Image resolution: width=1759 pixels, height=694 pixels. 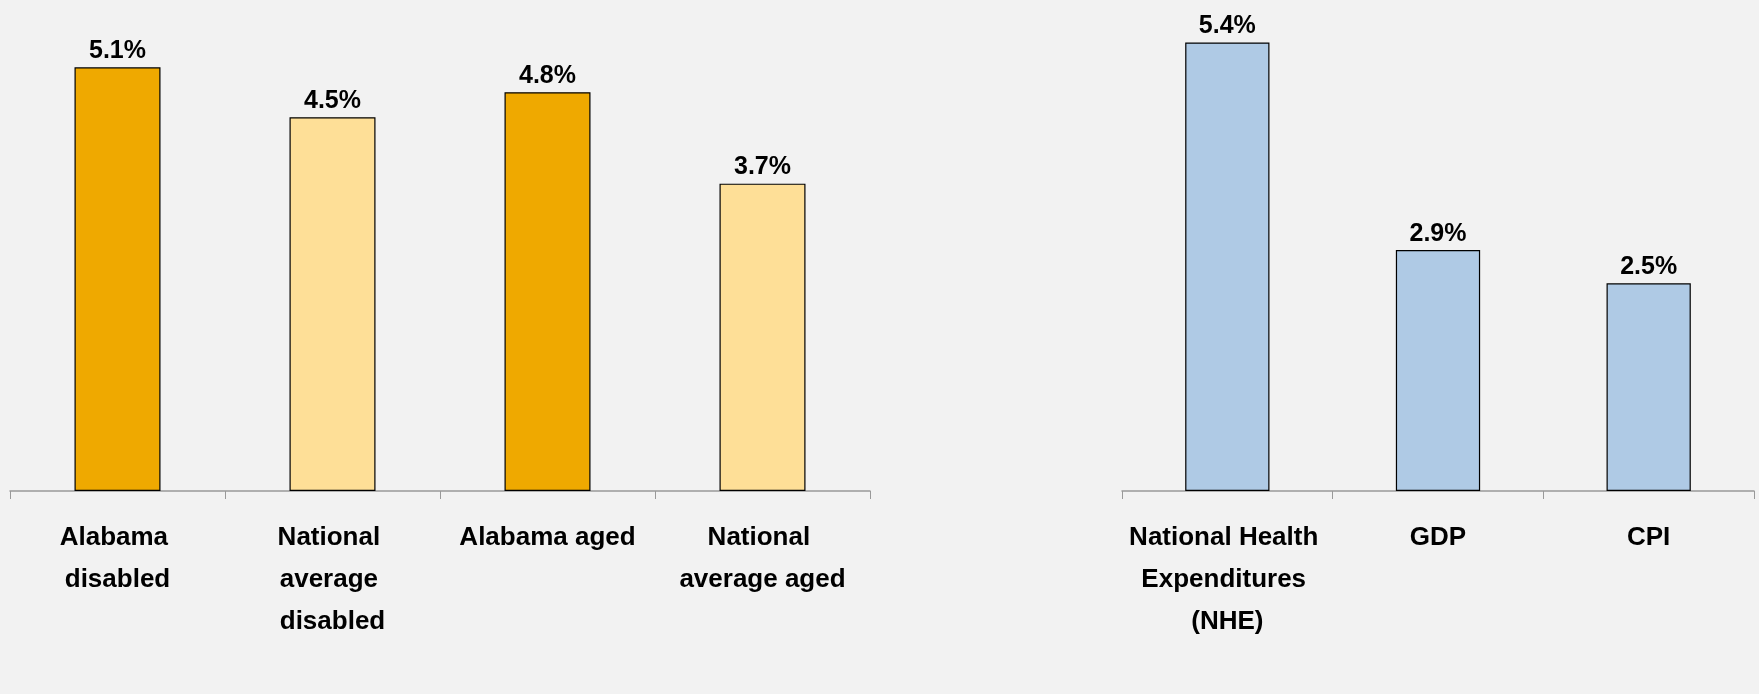 I want to click on x-tick-label: Alabama aged, so click(x=547, y=536).